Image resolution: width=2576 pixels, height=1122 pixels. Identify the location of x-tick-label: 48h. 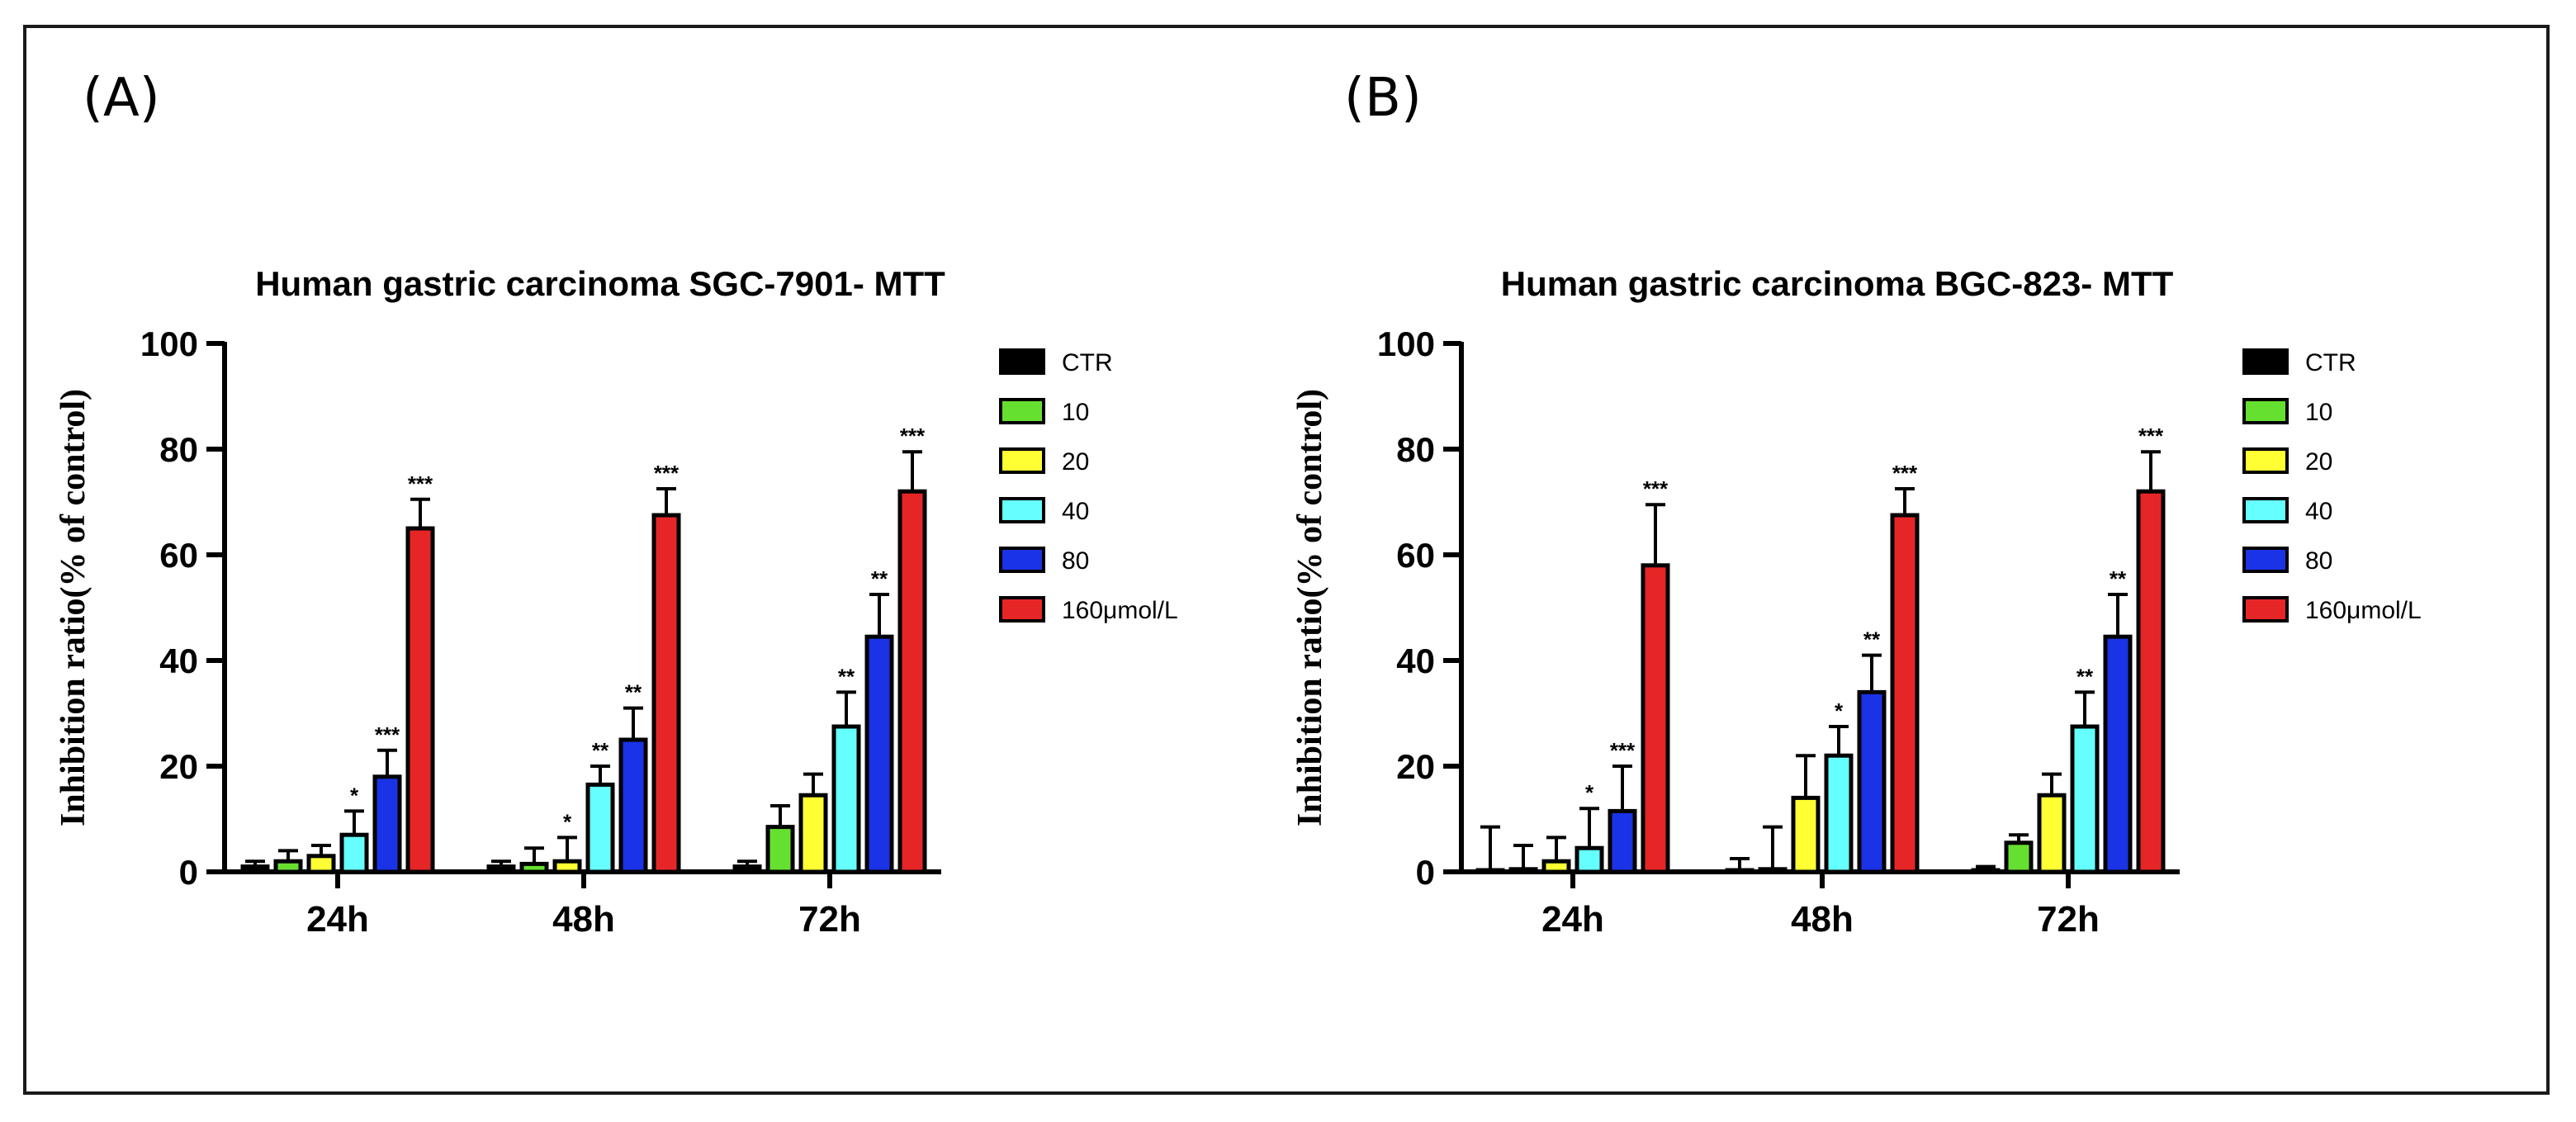
(583, 919).